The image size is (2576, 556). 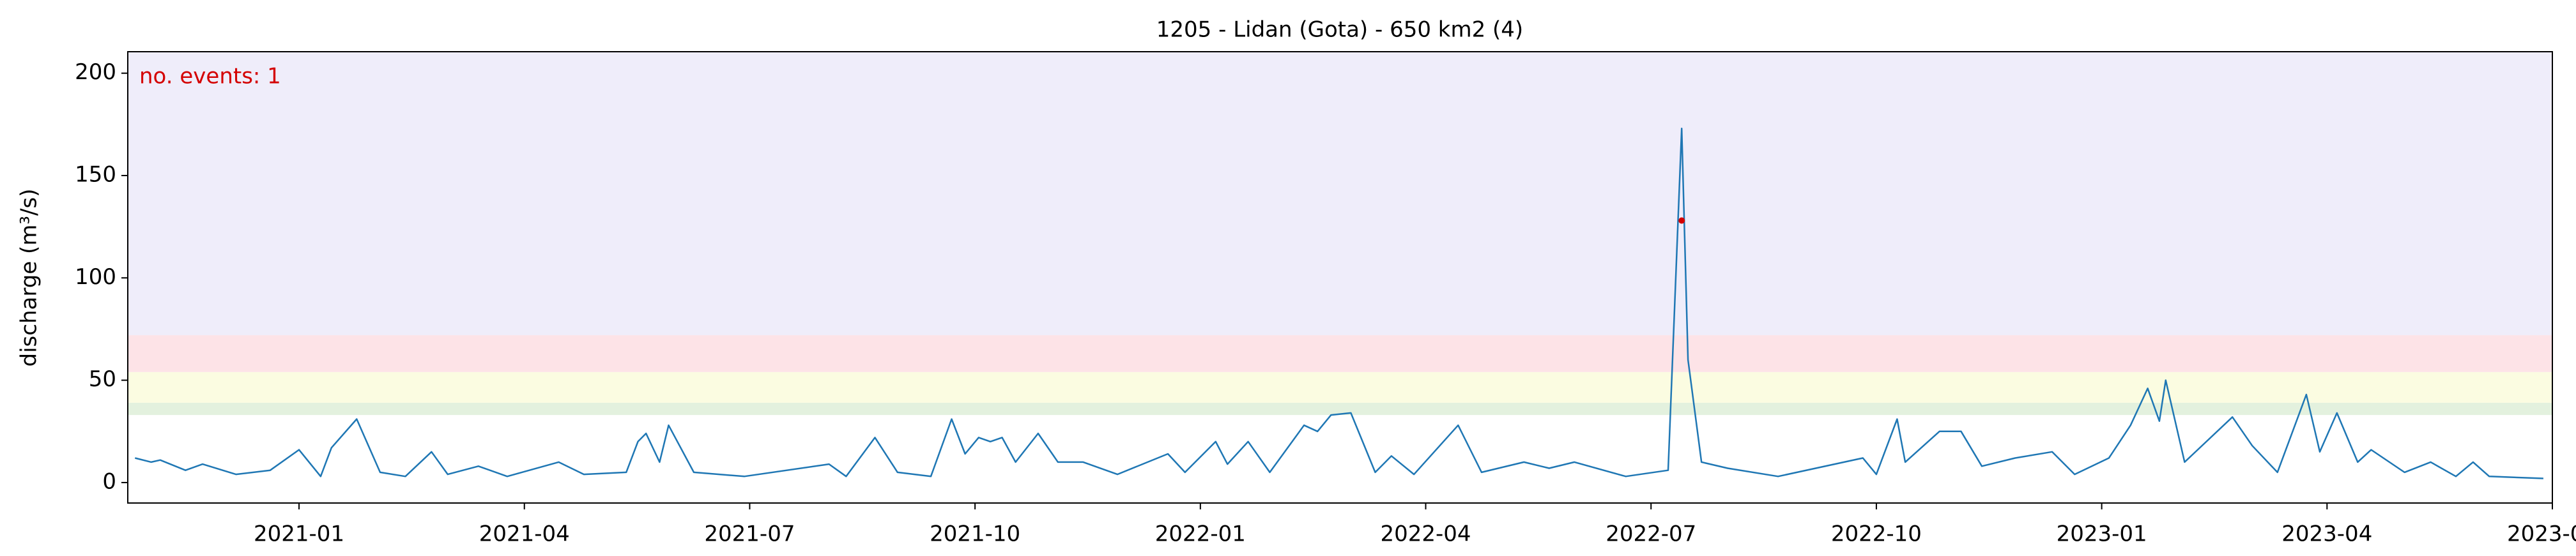 What do you see at coordinates (975, 534) in the screenshot?
I see `x-tick-label: 2021-10` at bounding box center [975, 534].